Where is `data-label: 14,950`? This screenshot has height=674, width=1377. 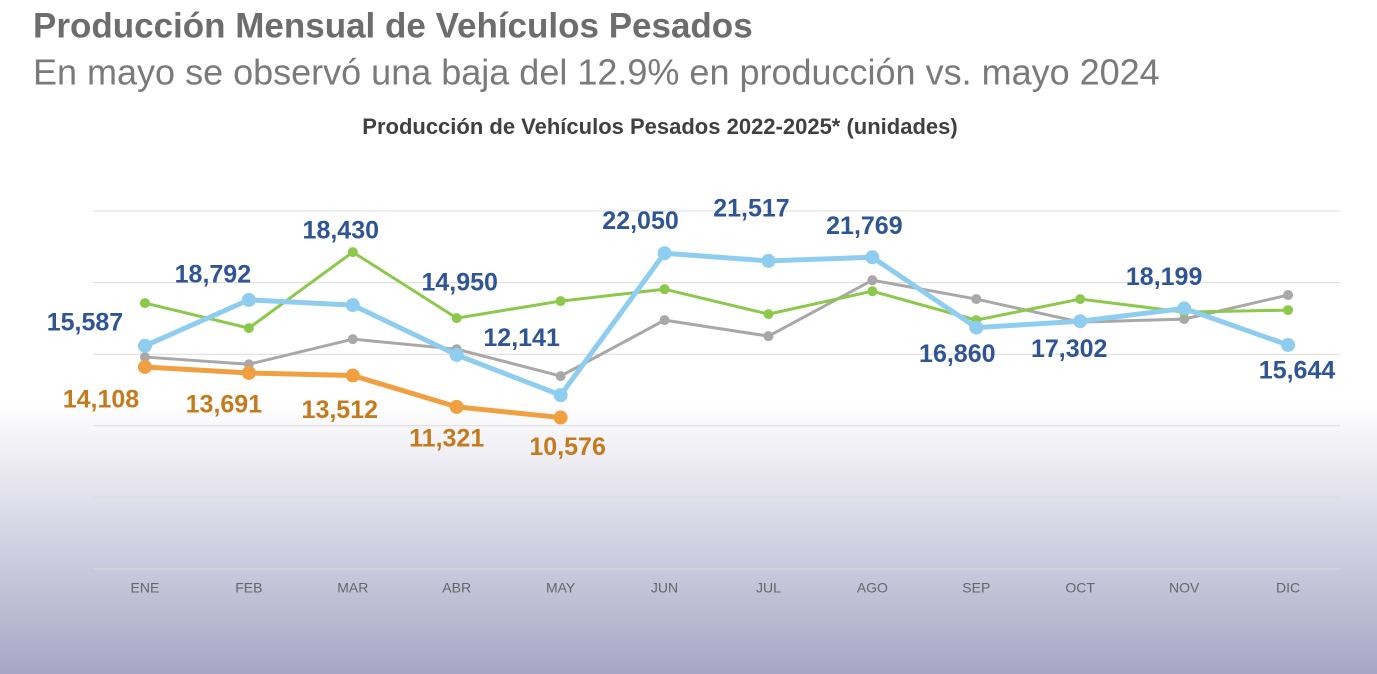 data-label: 14,950 is located at coordinates (459, 283).